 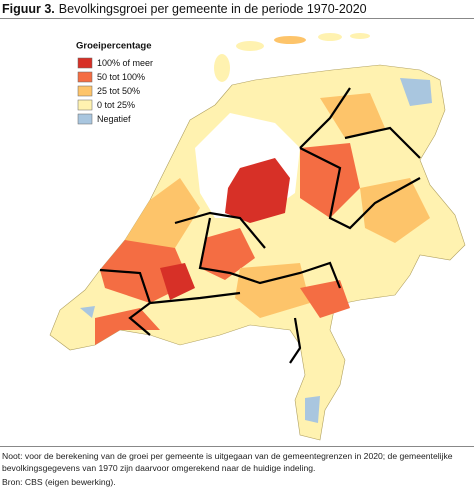 What do you see at coordinates (121, 77) in the screenshot?
I see `legend-label: 50 tot 100%` at bounding box center [121, 77].